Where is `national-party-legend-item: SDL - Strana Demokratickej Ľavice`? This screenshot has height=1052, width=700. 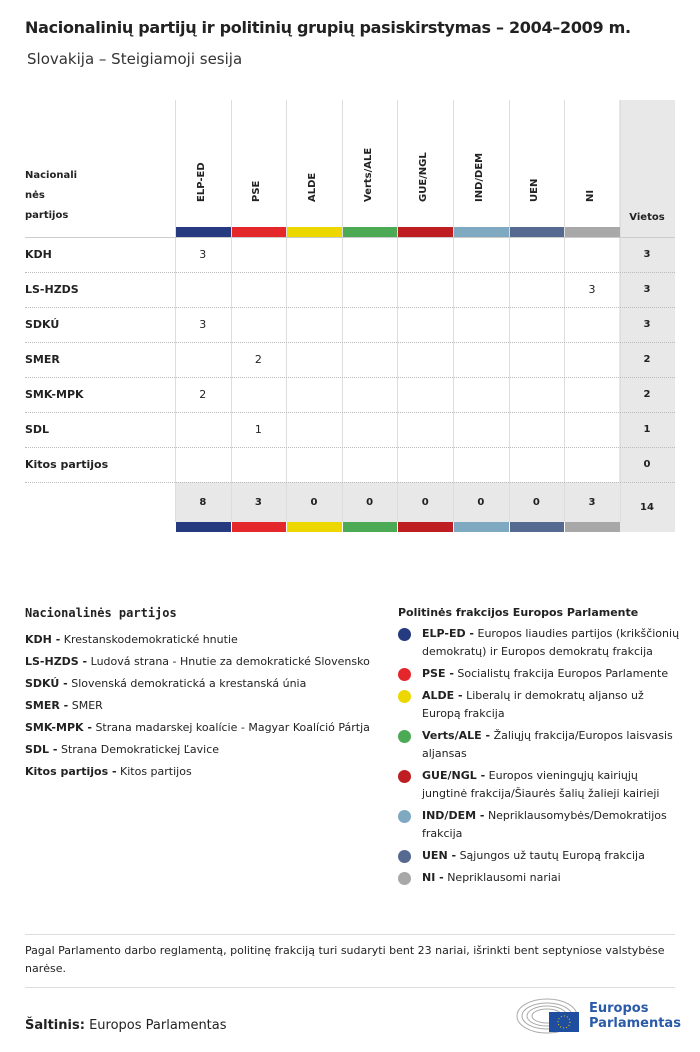 national-party-legend-item: SDL - Strana Demokratickej Ľavice is located at coordinates (197, 750).